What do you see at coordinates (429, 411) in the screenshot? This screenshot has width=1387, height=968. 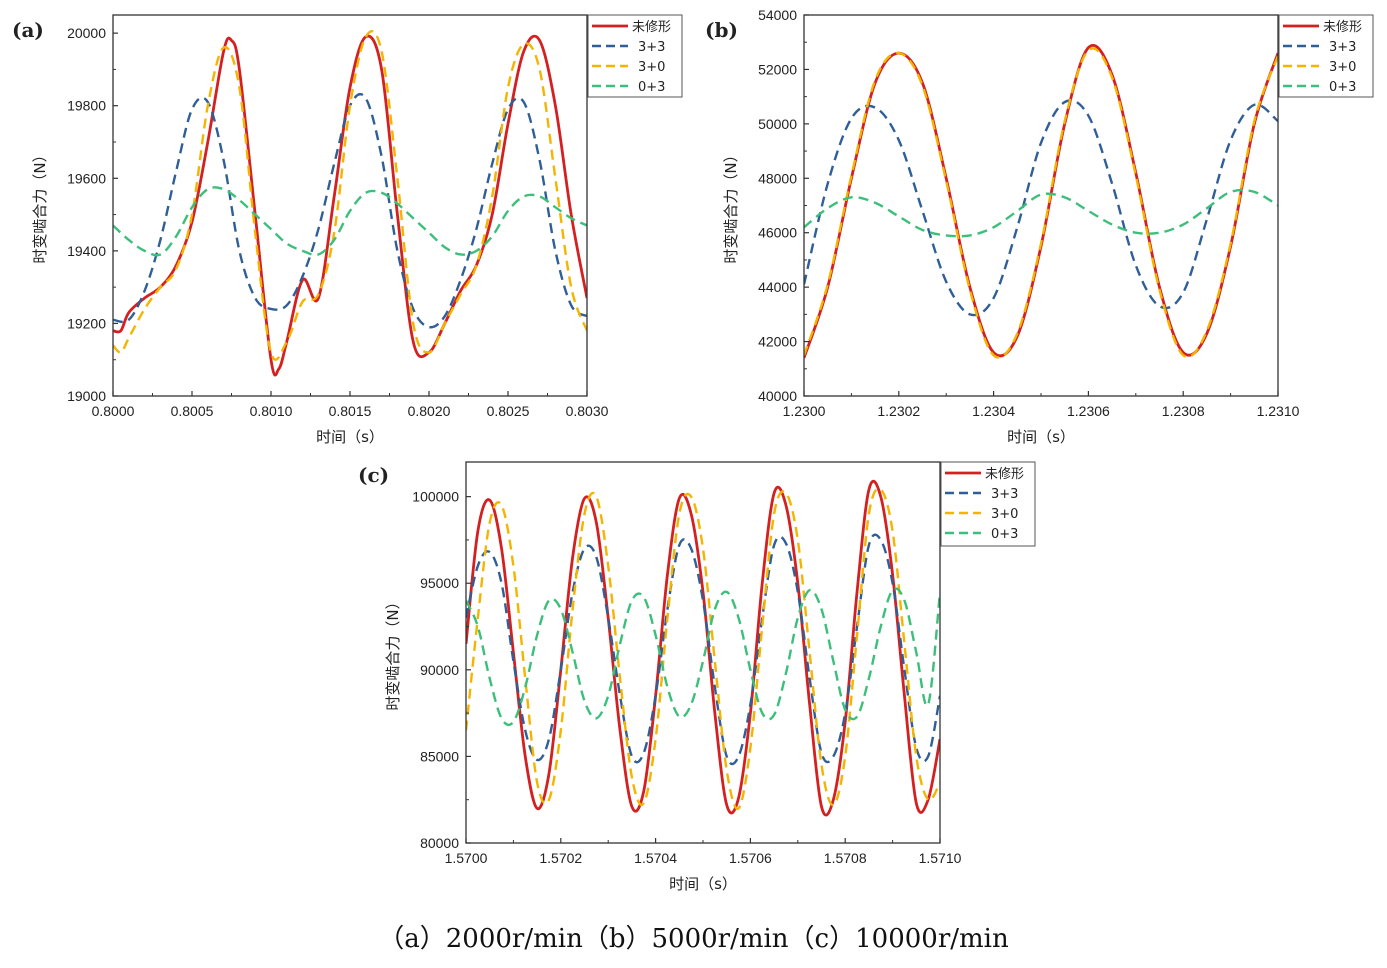 I see `x-tick-label: 0.8020` at bounding box center [429, 411].